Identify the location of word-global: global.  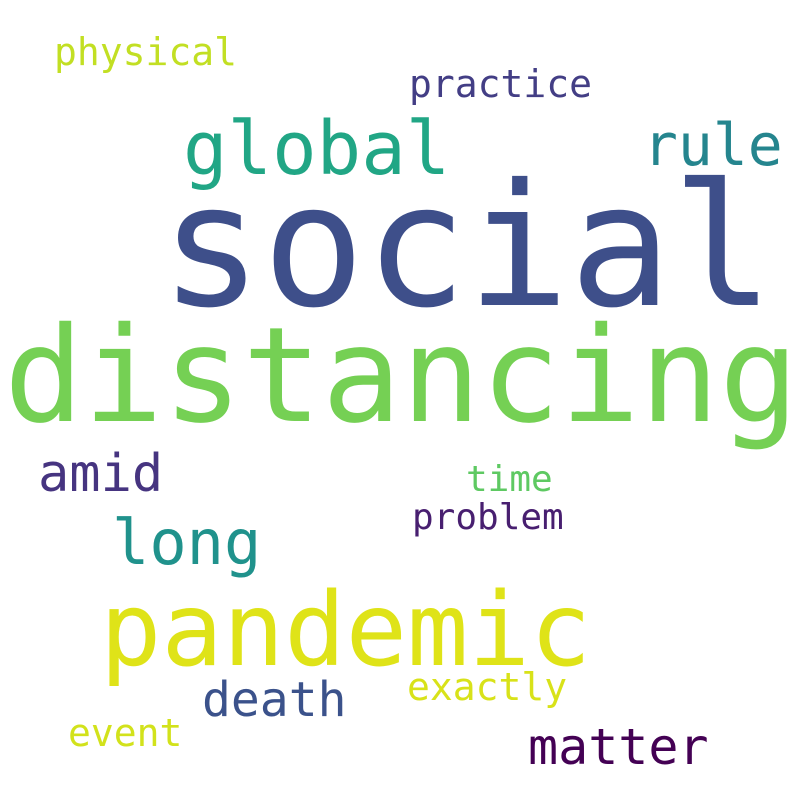
(317, 149).